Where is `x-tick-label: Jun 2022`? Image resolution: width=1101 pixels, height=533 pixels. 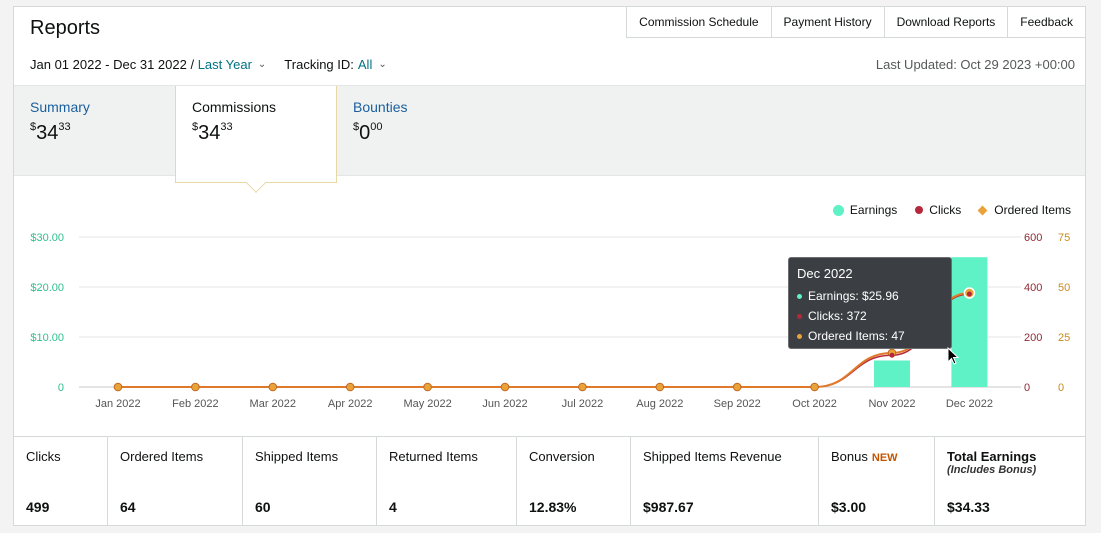 x-tick-label: Jun 2022 is located at coordinates (504, 404).